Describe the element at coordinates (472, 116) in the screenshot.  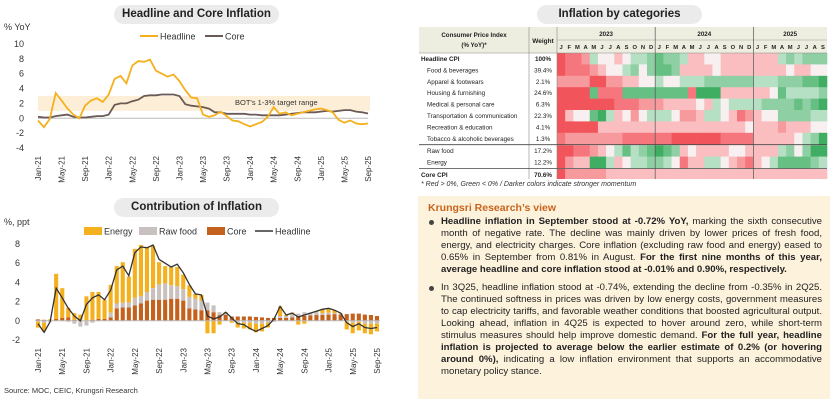
I see `row-label: Transportation & communication` at that location.